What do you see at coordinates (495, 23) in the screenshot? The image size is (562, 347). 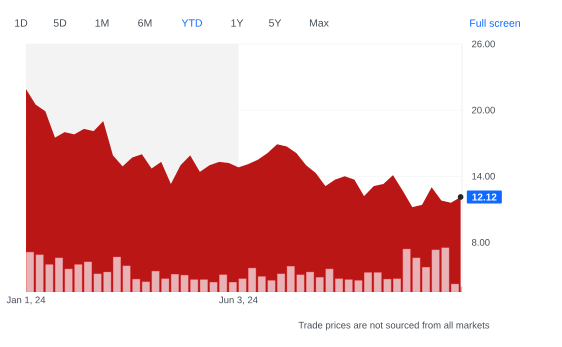 I see `text: Full screen` at bounding box center [495, 23].